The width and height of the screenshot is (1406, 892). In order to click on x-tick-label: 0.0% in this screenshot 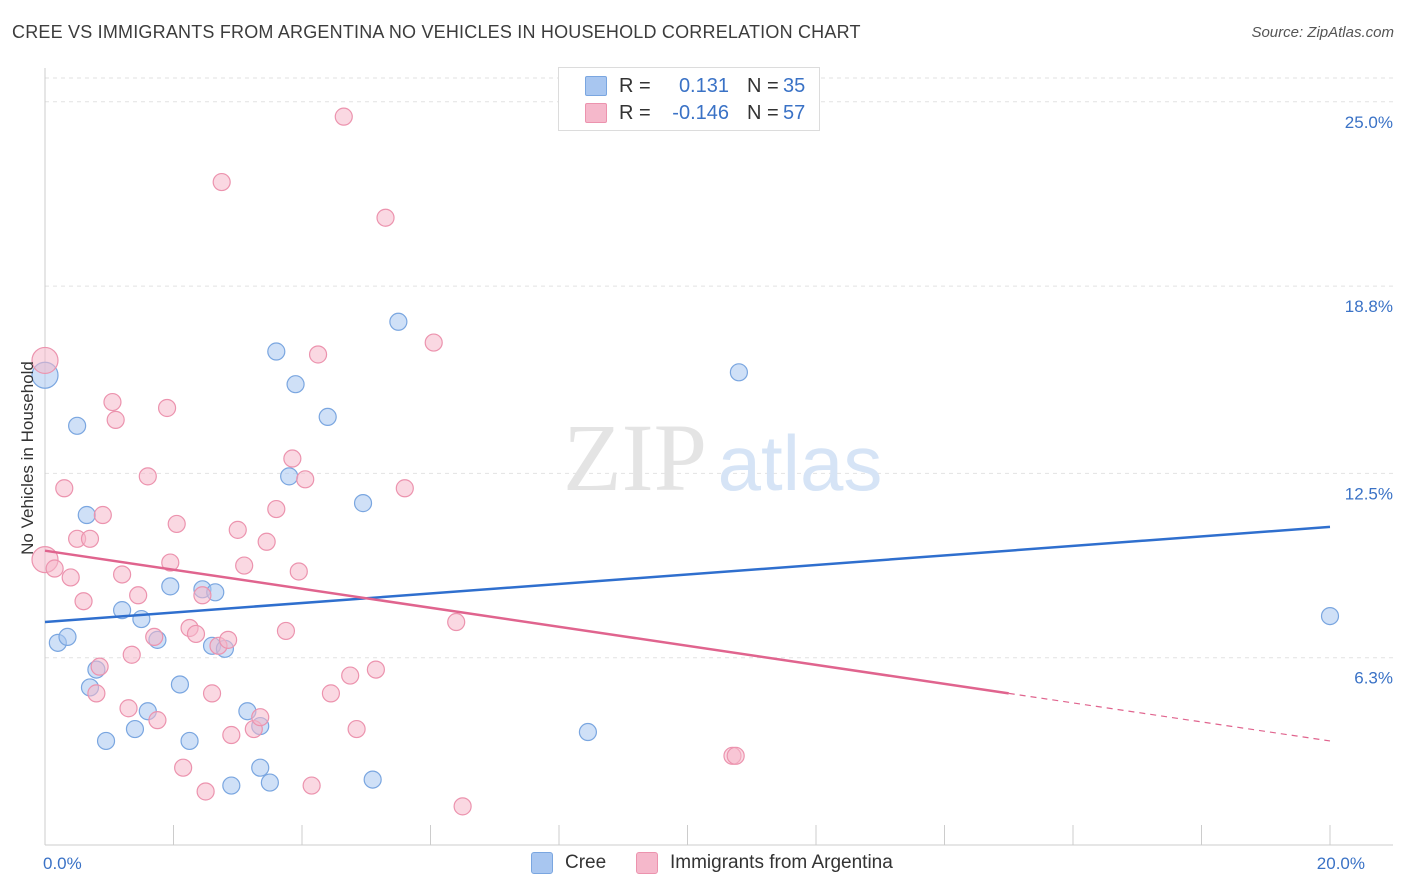, I will do `click(62, 863)`.